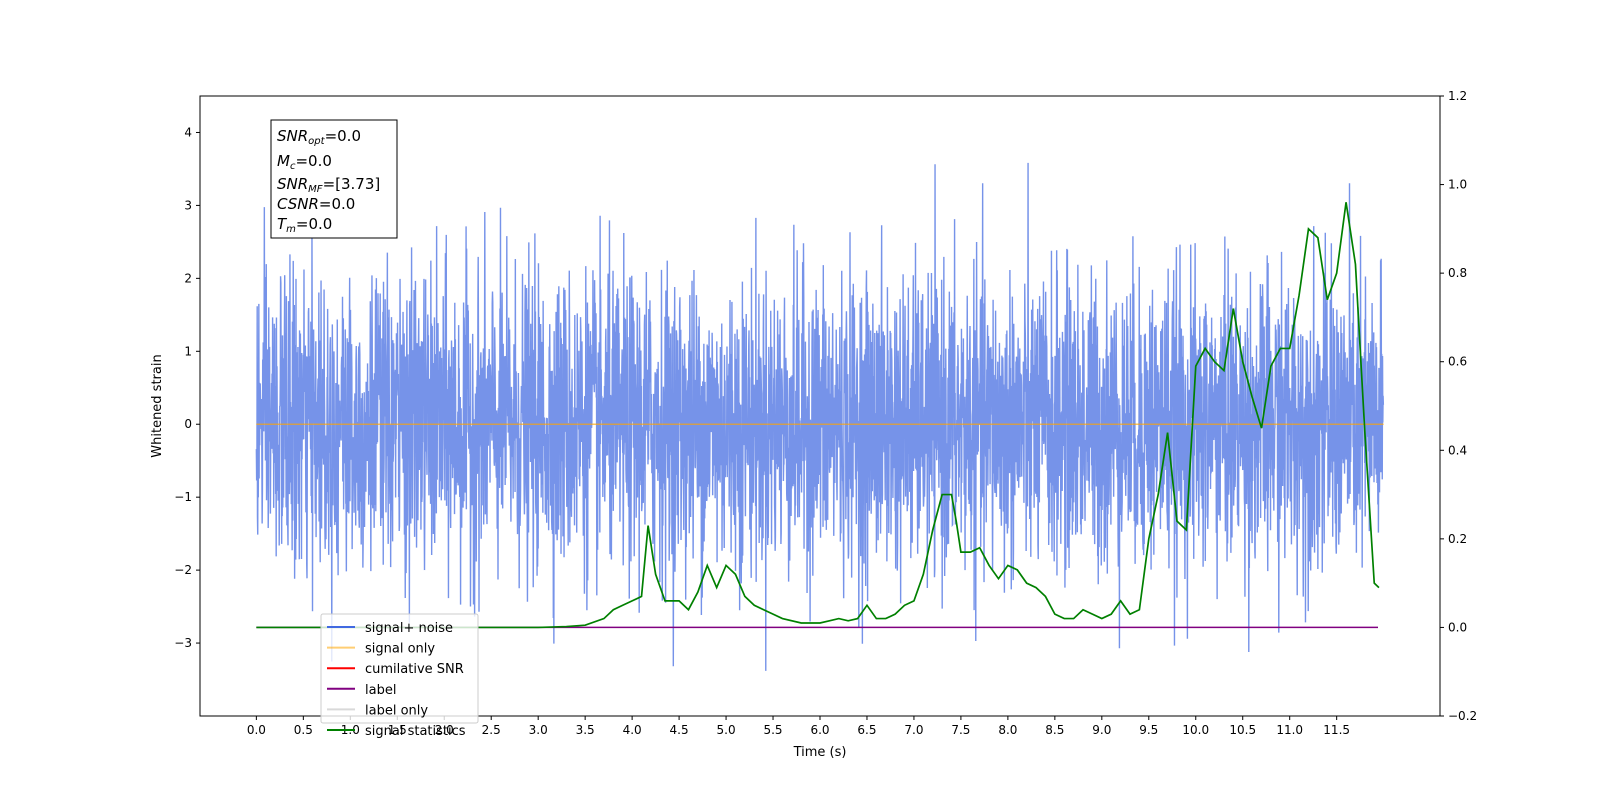 This screenshot has height=800, width=1600. Describe the element at coordinates (316, 204) in the screenshot. I see `annotation-line: CSNR=0.0` at that location.